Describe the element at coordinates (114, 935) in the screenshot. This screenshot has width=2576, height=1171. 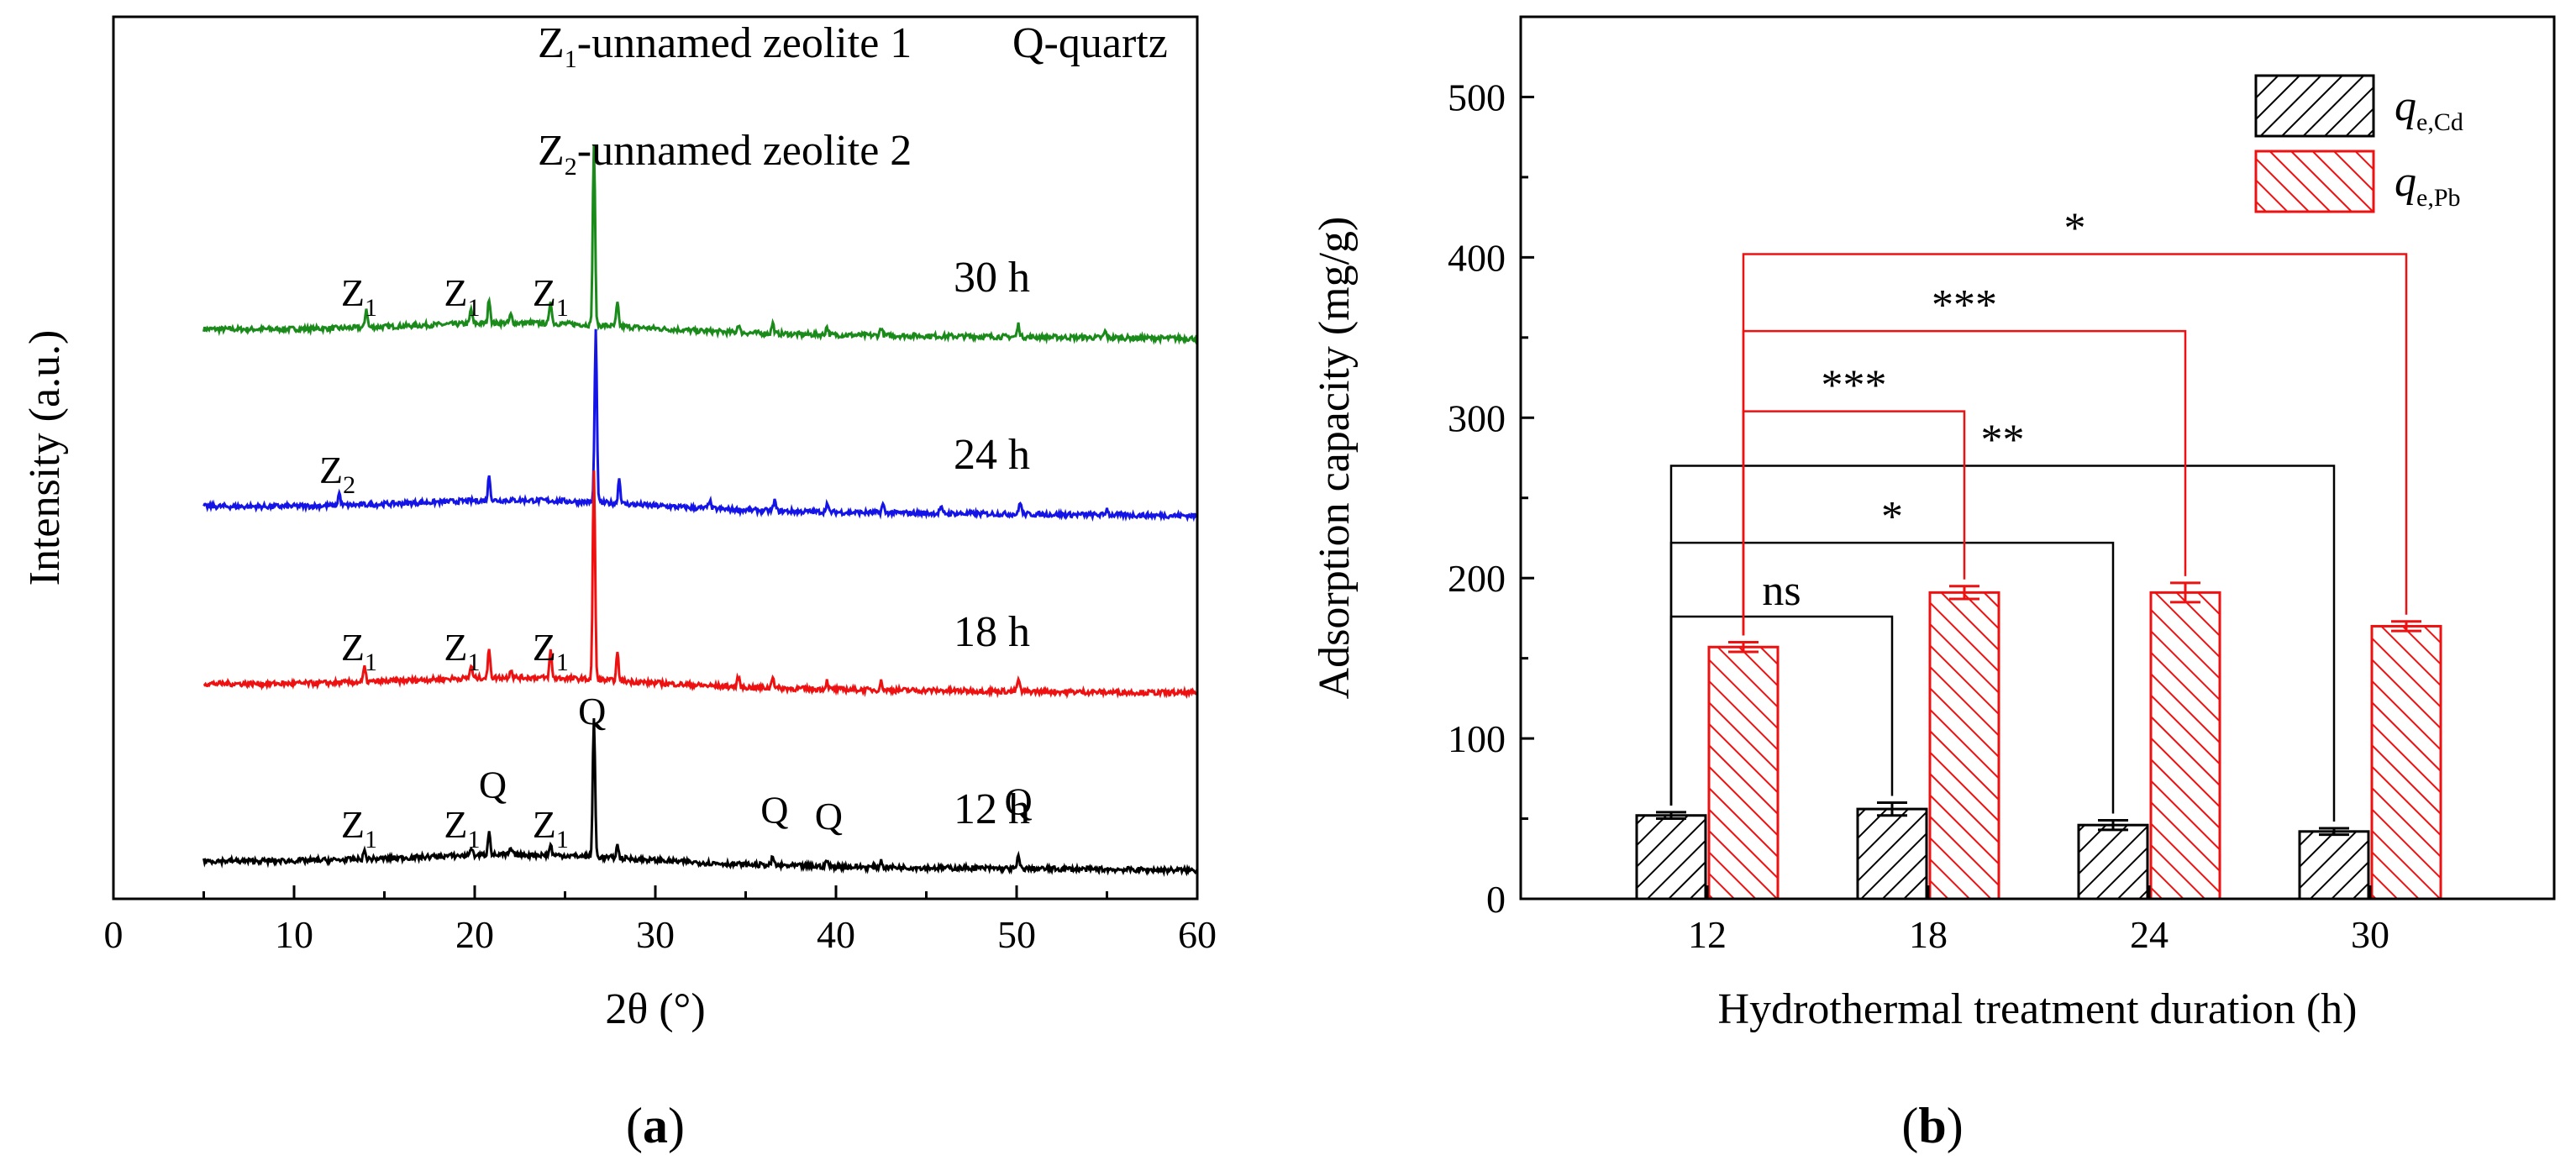
I see `x-tick-label: 0` at that location.